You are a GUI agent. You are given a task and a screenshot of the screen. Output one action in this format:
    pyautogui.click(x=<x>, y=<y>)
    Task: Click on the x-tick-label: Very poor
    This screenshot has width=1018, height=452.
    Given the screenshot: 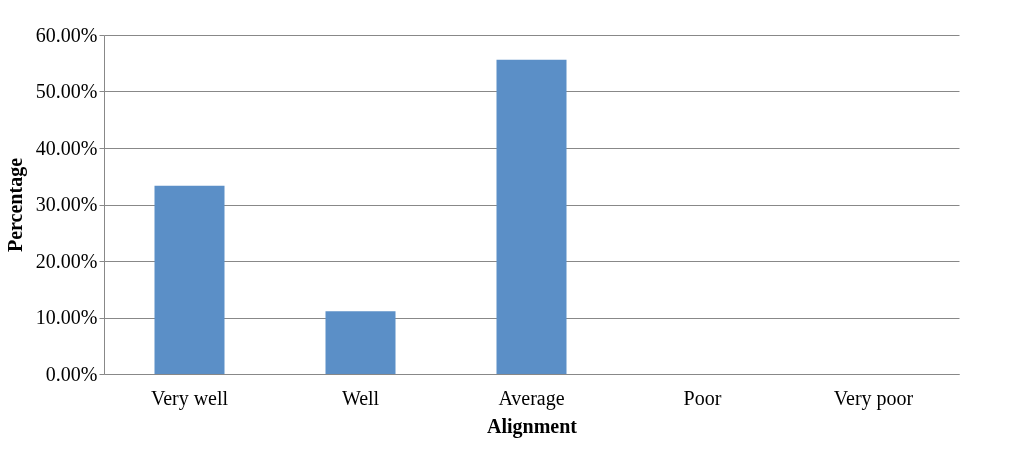 What is the action you would take?
    pyautogui.click(x=873, y=398)
    